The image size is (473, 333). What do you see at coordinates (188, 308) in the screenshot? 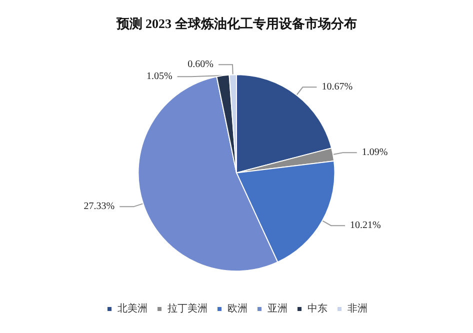
I see `legend-label: 拉丁美洲` at bounding box center [188, 308].